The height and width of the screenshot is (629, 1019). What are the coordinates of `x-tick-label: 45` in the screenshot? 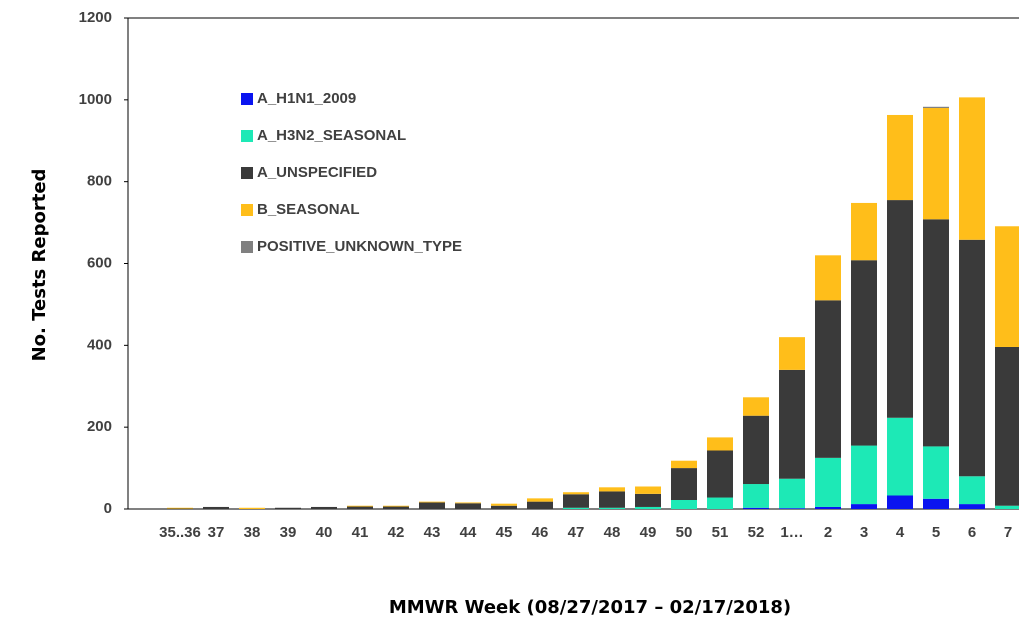 It's located at (504, 532).